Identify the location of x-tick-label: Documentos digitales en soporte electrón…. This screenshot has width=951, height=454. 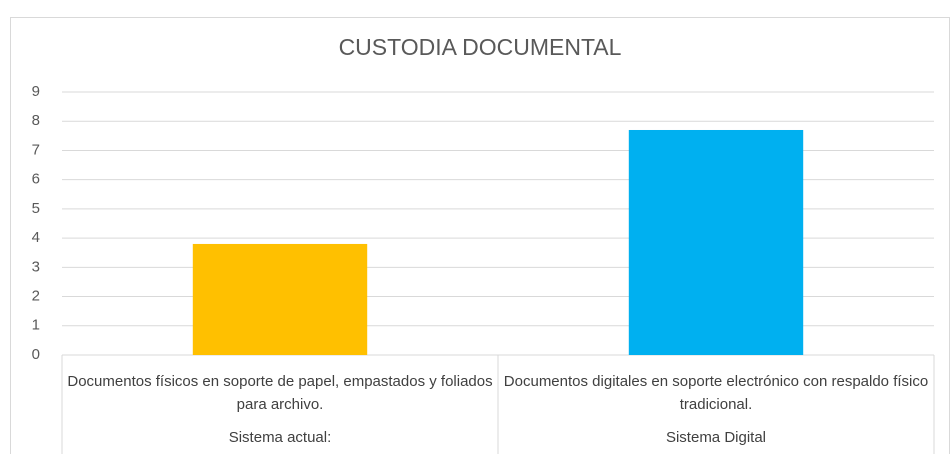
(716, 393).